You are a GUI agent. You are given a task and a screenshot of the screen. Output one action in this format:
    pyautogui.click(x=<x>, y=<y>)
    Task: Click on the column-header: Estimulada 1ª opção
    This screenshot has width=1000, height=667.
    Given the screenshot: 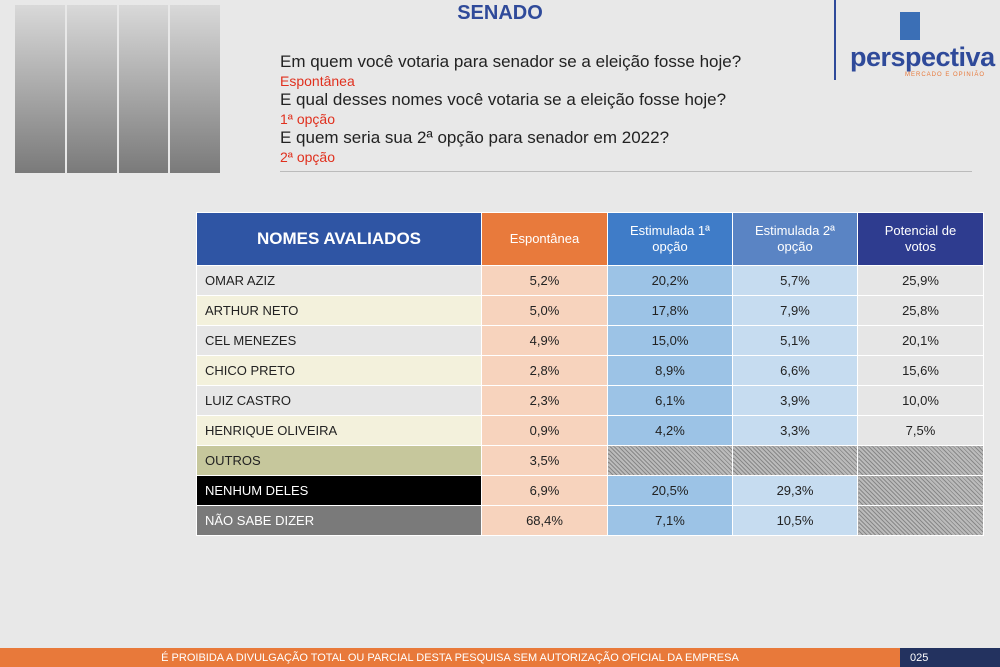 What is the action you would take?
    pyautogui.click(x=670, y=239)
    